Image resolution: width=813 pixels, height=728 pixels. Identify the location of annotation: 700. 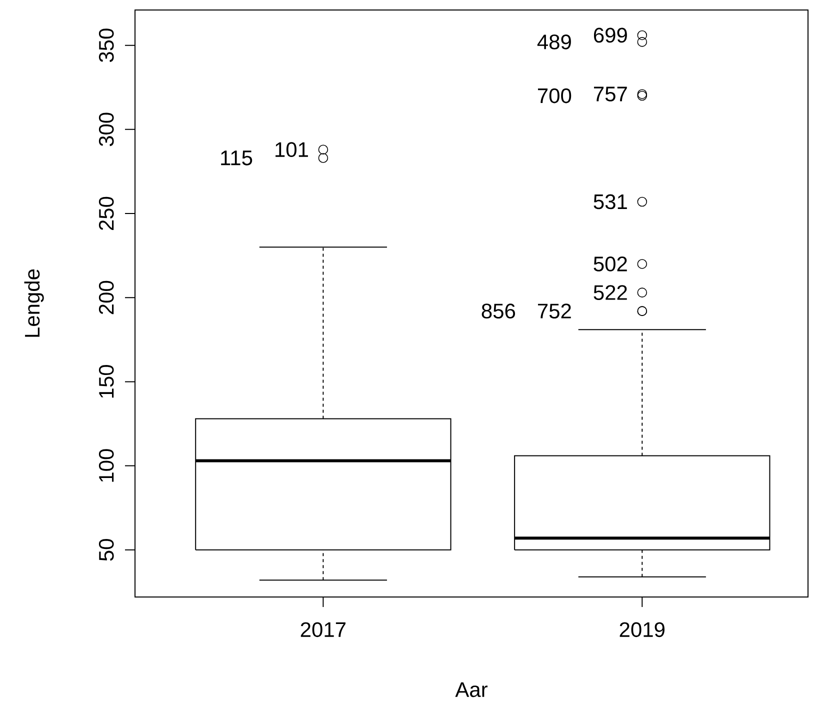
(555, 96).